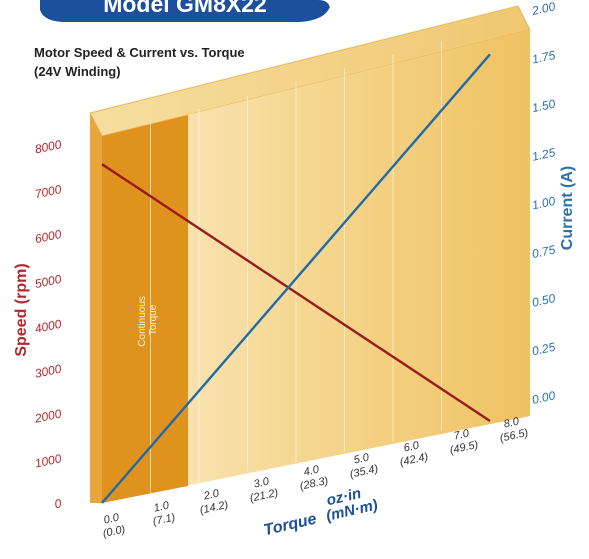 The image size is (589, 559). I want to click on chart-subtitle: (24V Winding), so click(77, 71).